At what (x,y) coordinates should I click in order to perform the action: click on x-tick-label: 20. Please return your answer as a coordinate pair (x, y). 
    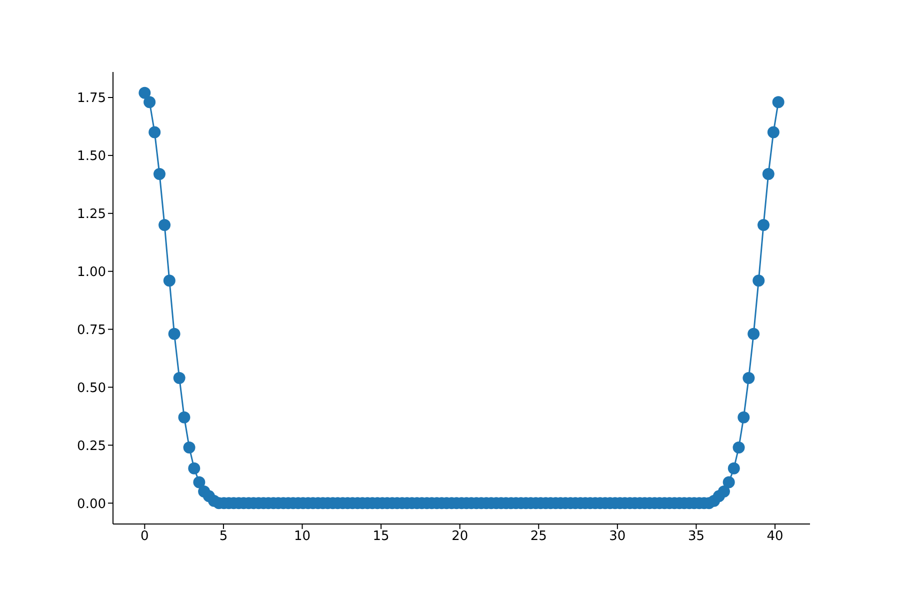
    Looking at the image, I should click on (460, 536).